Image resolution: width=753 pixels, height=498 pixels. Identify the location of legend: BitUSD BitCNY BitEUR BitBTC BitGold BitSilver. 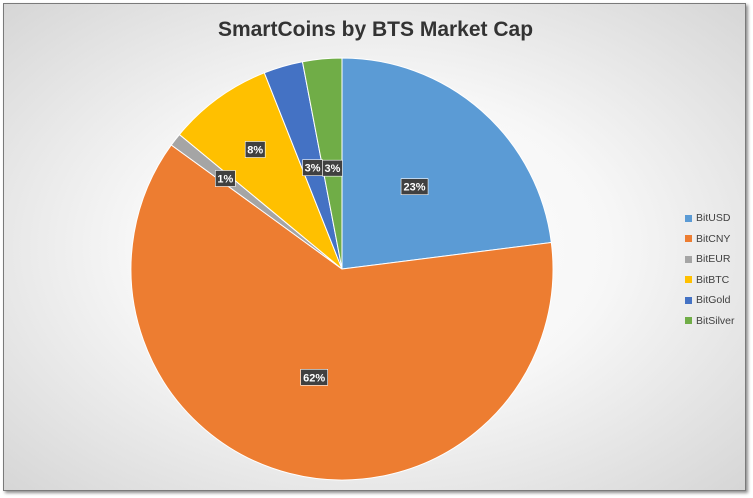
(710, 269).